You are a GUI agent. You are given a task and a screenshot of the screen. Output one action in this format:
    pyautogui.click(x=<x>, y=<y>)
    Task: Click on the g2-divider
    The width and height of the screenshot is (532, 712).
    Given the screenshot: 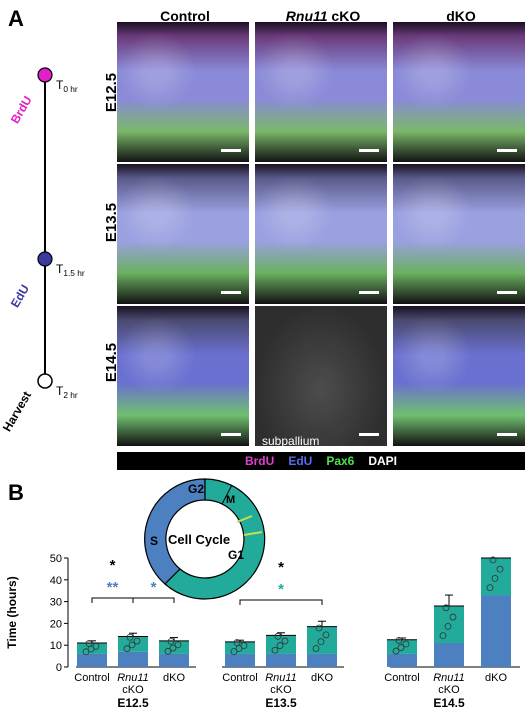 What is the action you would take?
    pyautogui.click(x=227, y=494)
    